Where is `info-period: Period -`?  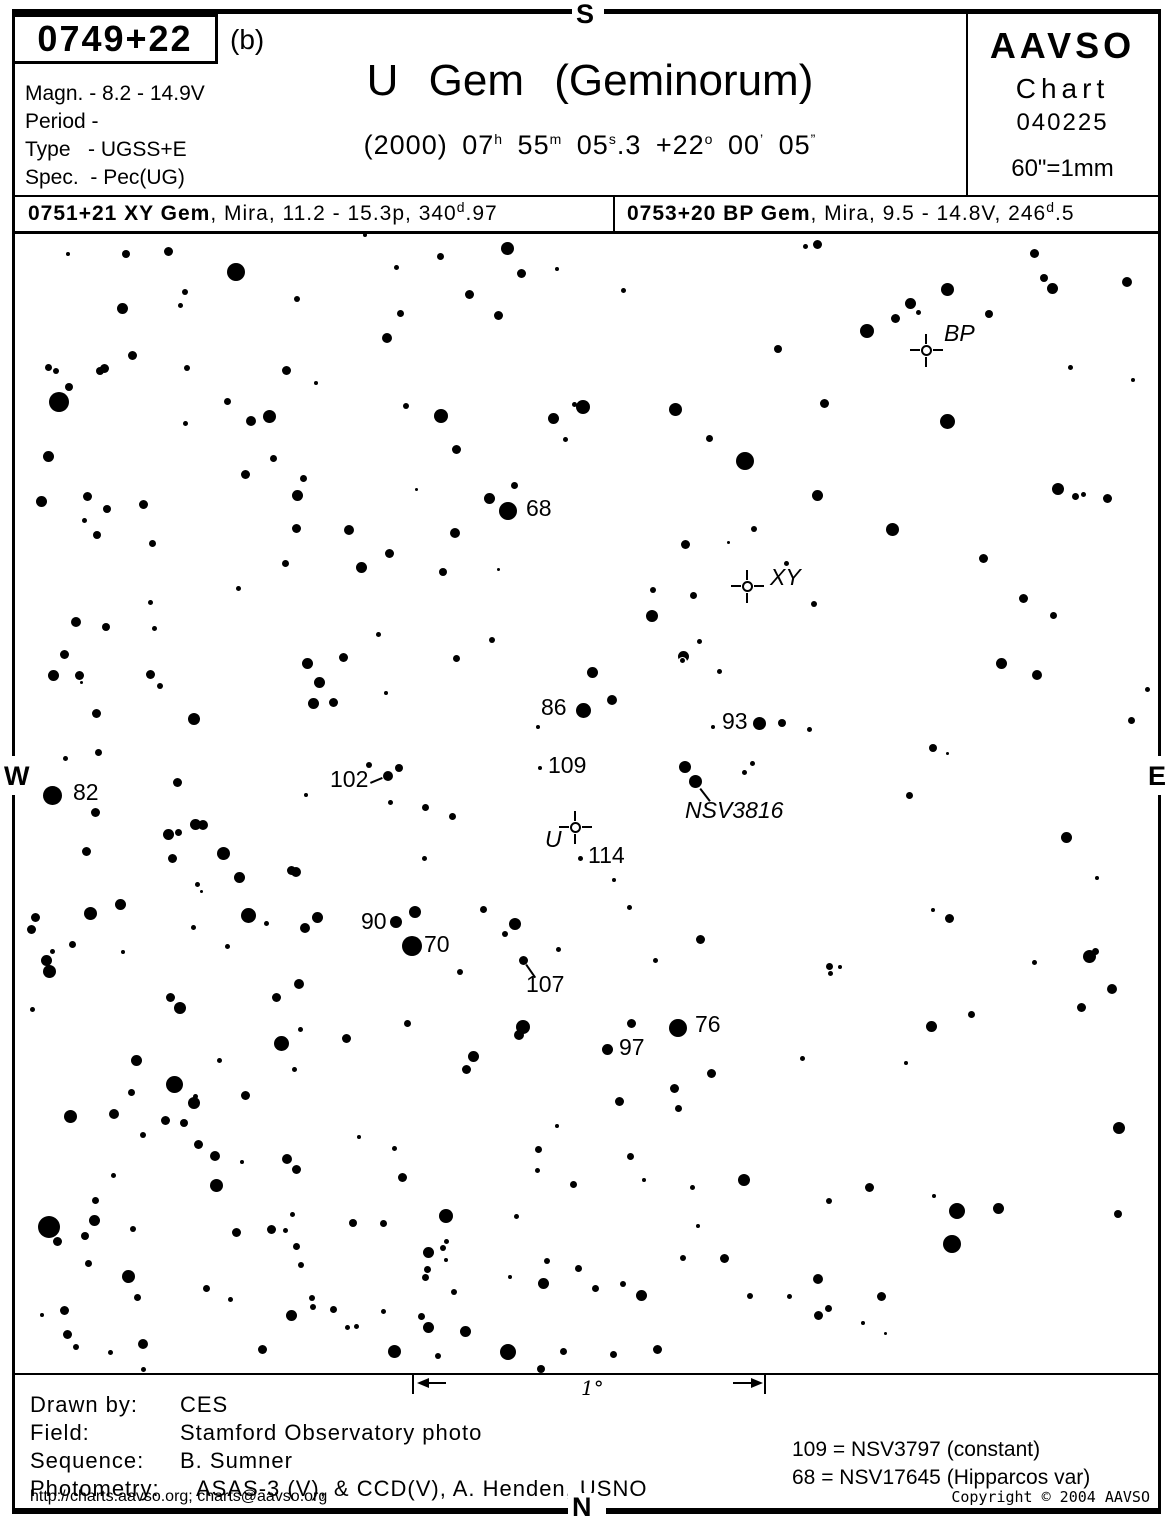
info-period: Period - is located at coordinates (62, 121).